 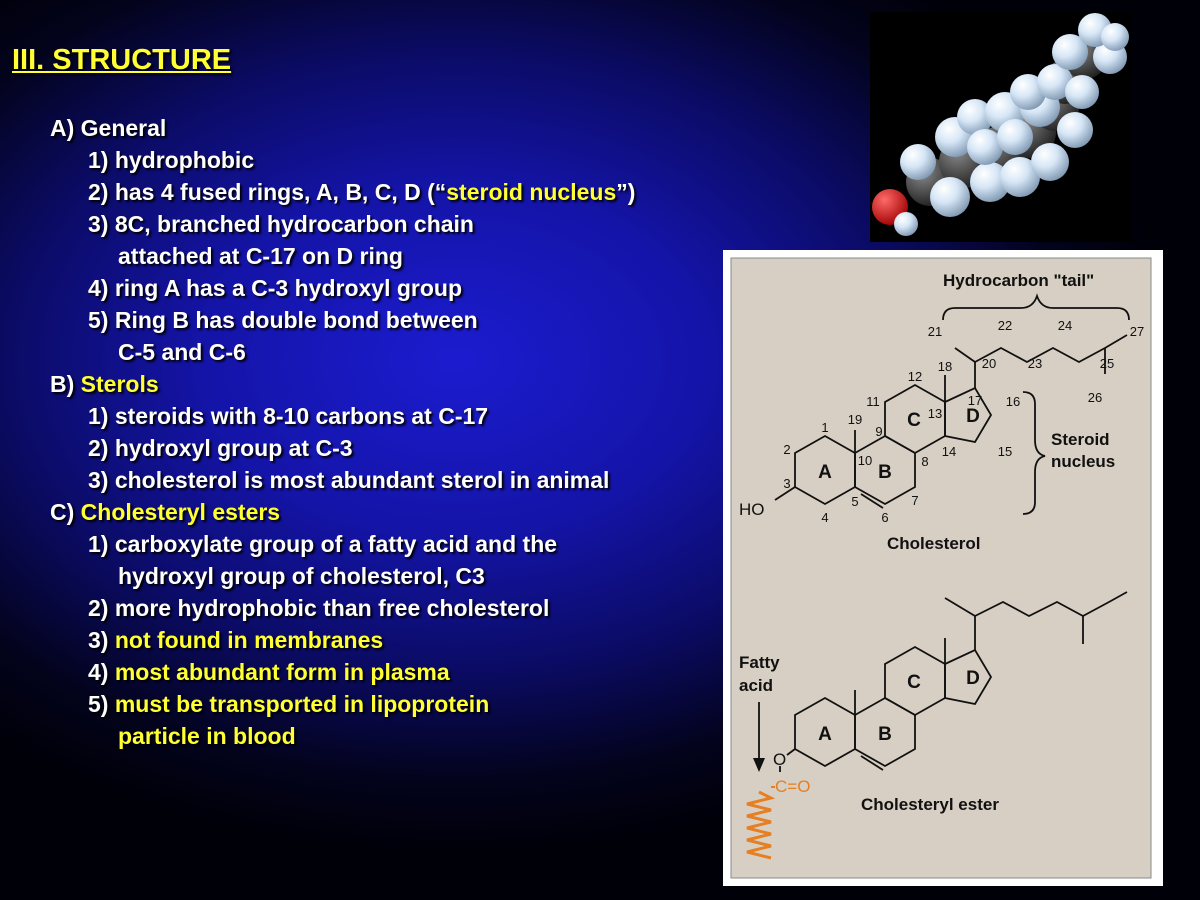 What do you see at coordinates (824, 427) in the screenshot?
I see `carbon-1: 1` at bounding box center [824, 427].